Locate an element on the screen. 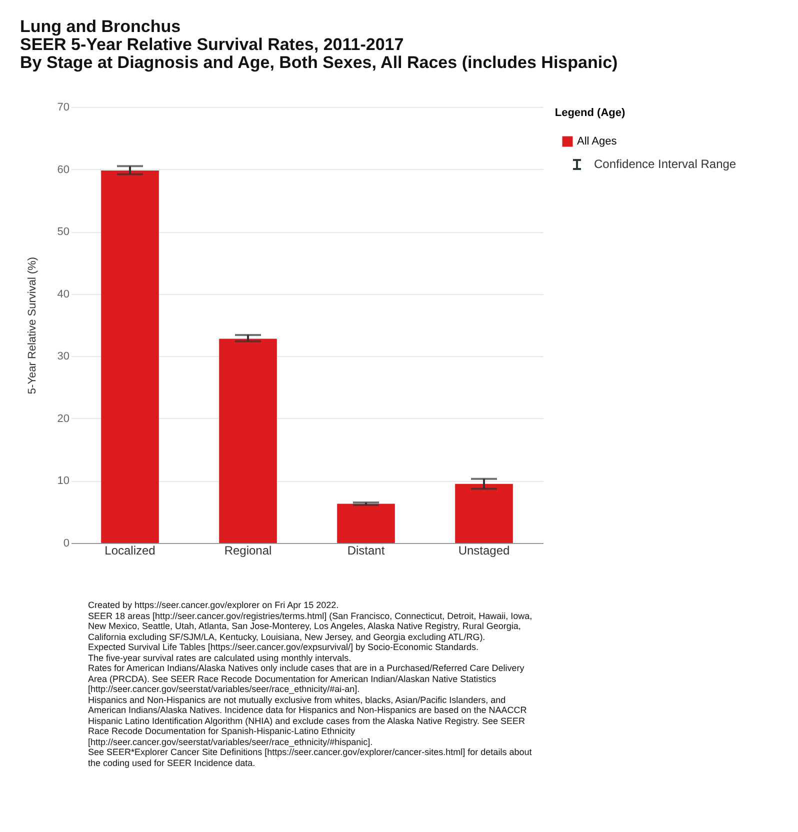  text: SEER 18 areas [http://seer.cancer.gov/registries/terms.html] (San Francisco, Connecticut, Detroit, Hawaii, Iowa, New Mexico, Seattle, Utah, Atlanta, San Jose-Monterey, Los Angeles, Alaska Native Registry, Rural Georgia, California excluding SF/SJM/LA, Kentucky, Louisiana, New Jersey, and Georgia excluding ATL/RG). is located at coordinates (311, 626).